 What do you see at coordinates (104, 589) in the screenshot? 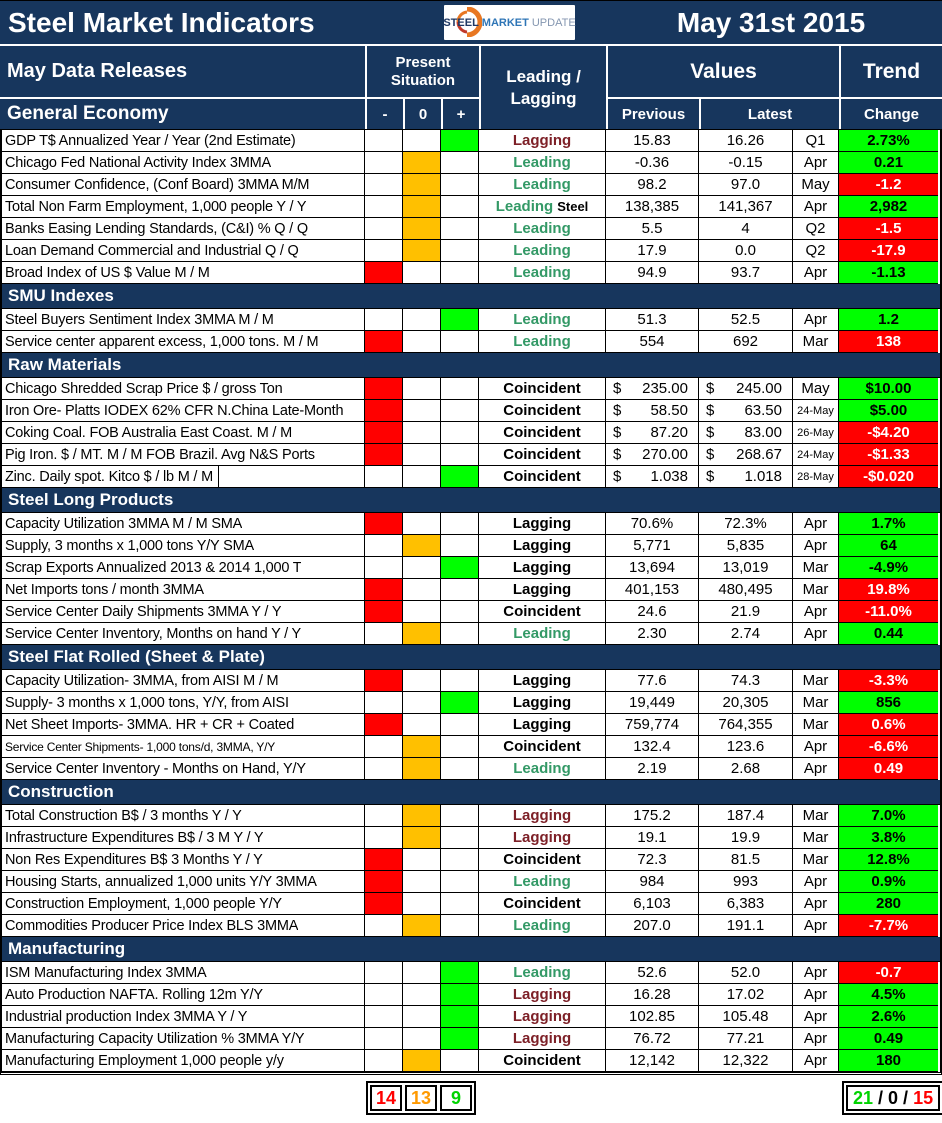
I see `indicator-label-text: Net Imports tons / month 3MMA` at bounding box center [104, 589].